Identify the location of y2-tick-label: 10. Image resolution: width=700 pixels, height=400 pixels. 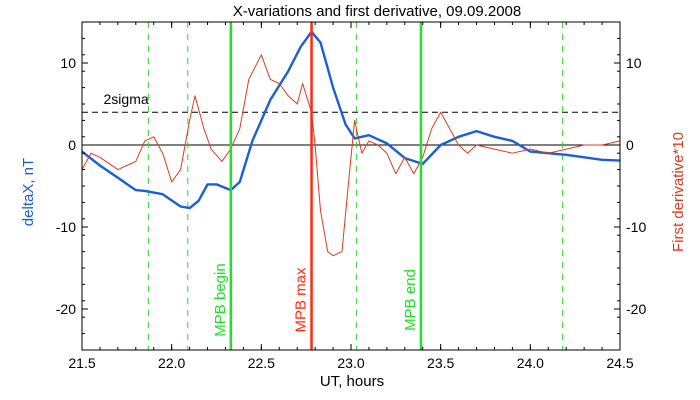
(634, 63).